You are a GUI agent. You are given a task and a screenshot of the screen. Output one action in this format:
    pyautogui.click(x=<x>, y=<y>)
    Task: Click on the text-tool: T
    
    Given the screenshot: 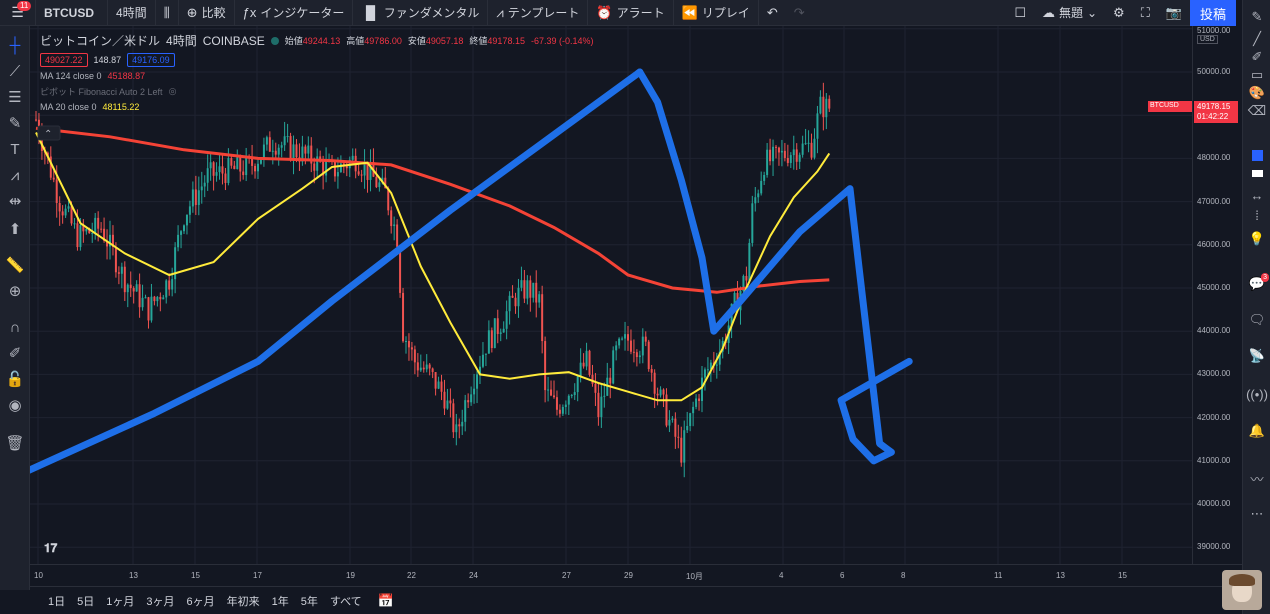 What is the action you would take?
    pyautogui.click(x=15, y=149)
    